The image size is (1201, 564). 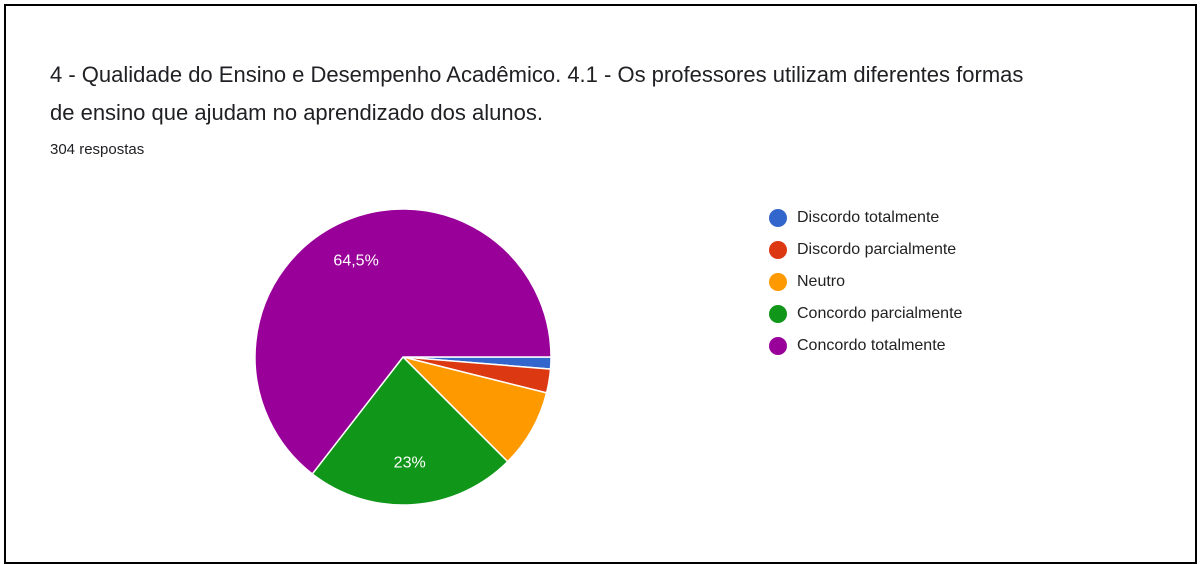 What do you see at coordinates (355, 261) in the screenshot?
I see `slice-label: 64,5%` at bounding box center [355, 261].